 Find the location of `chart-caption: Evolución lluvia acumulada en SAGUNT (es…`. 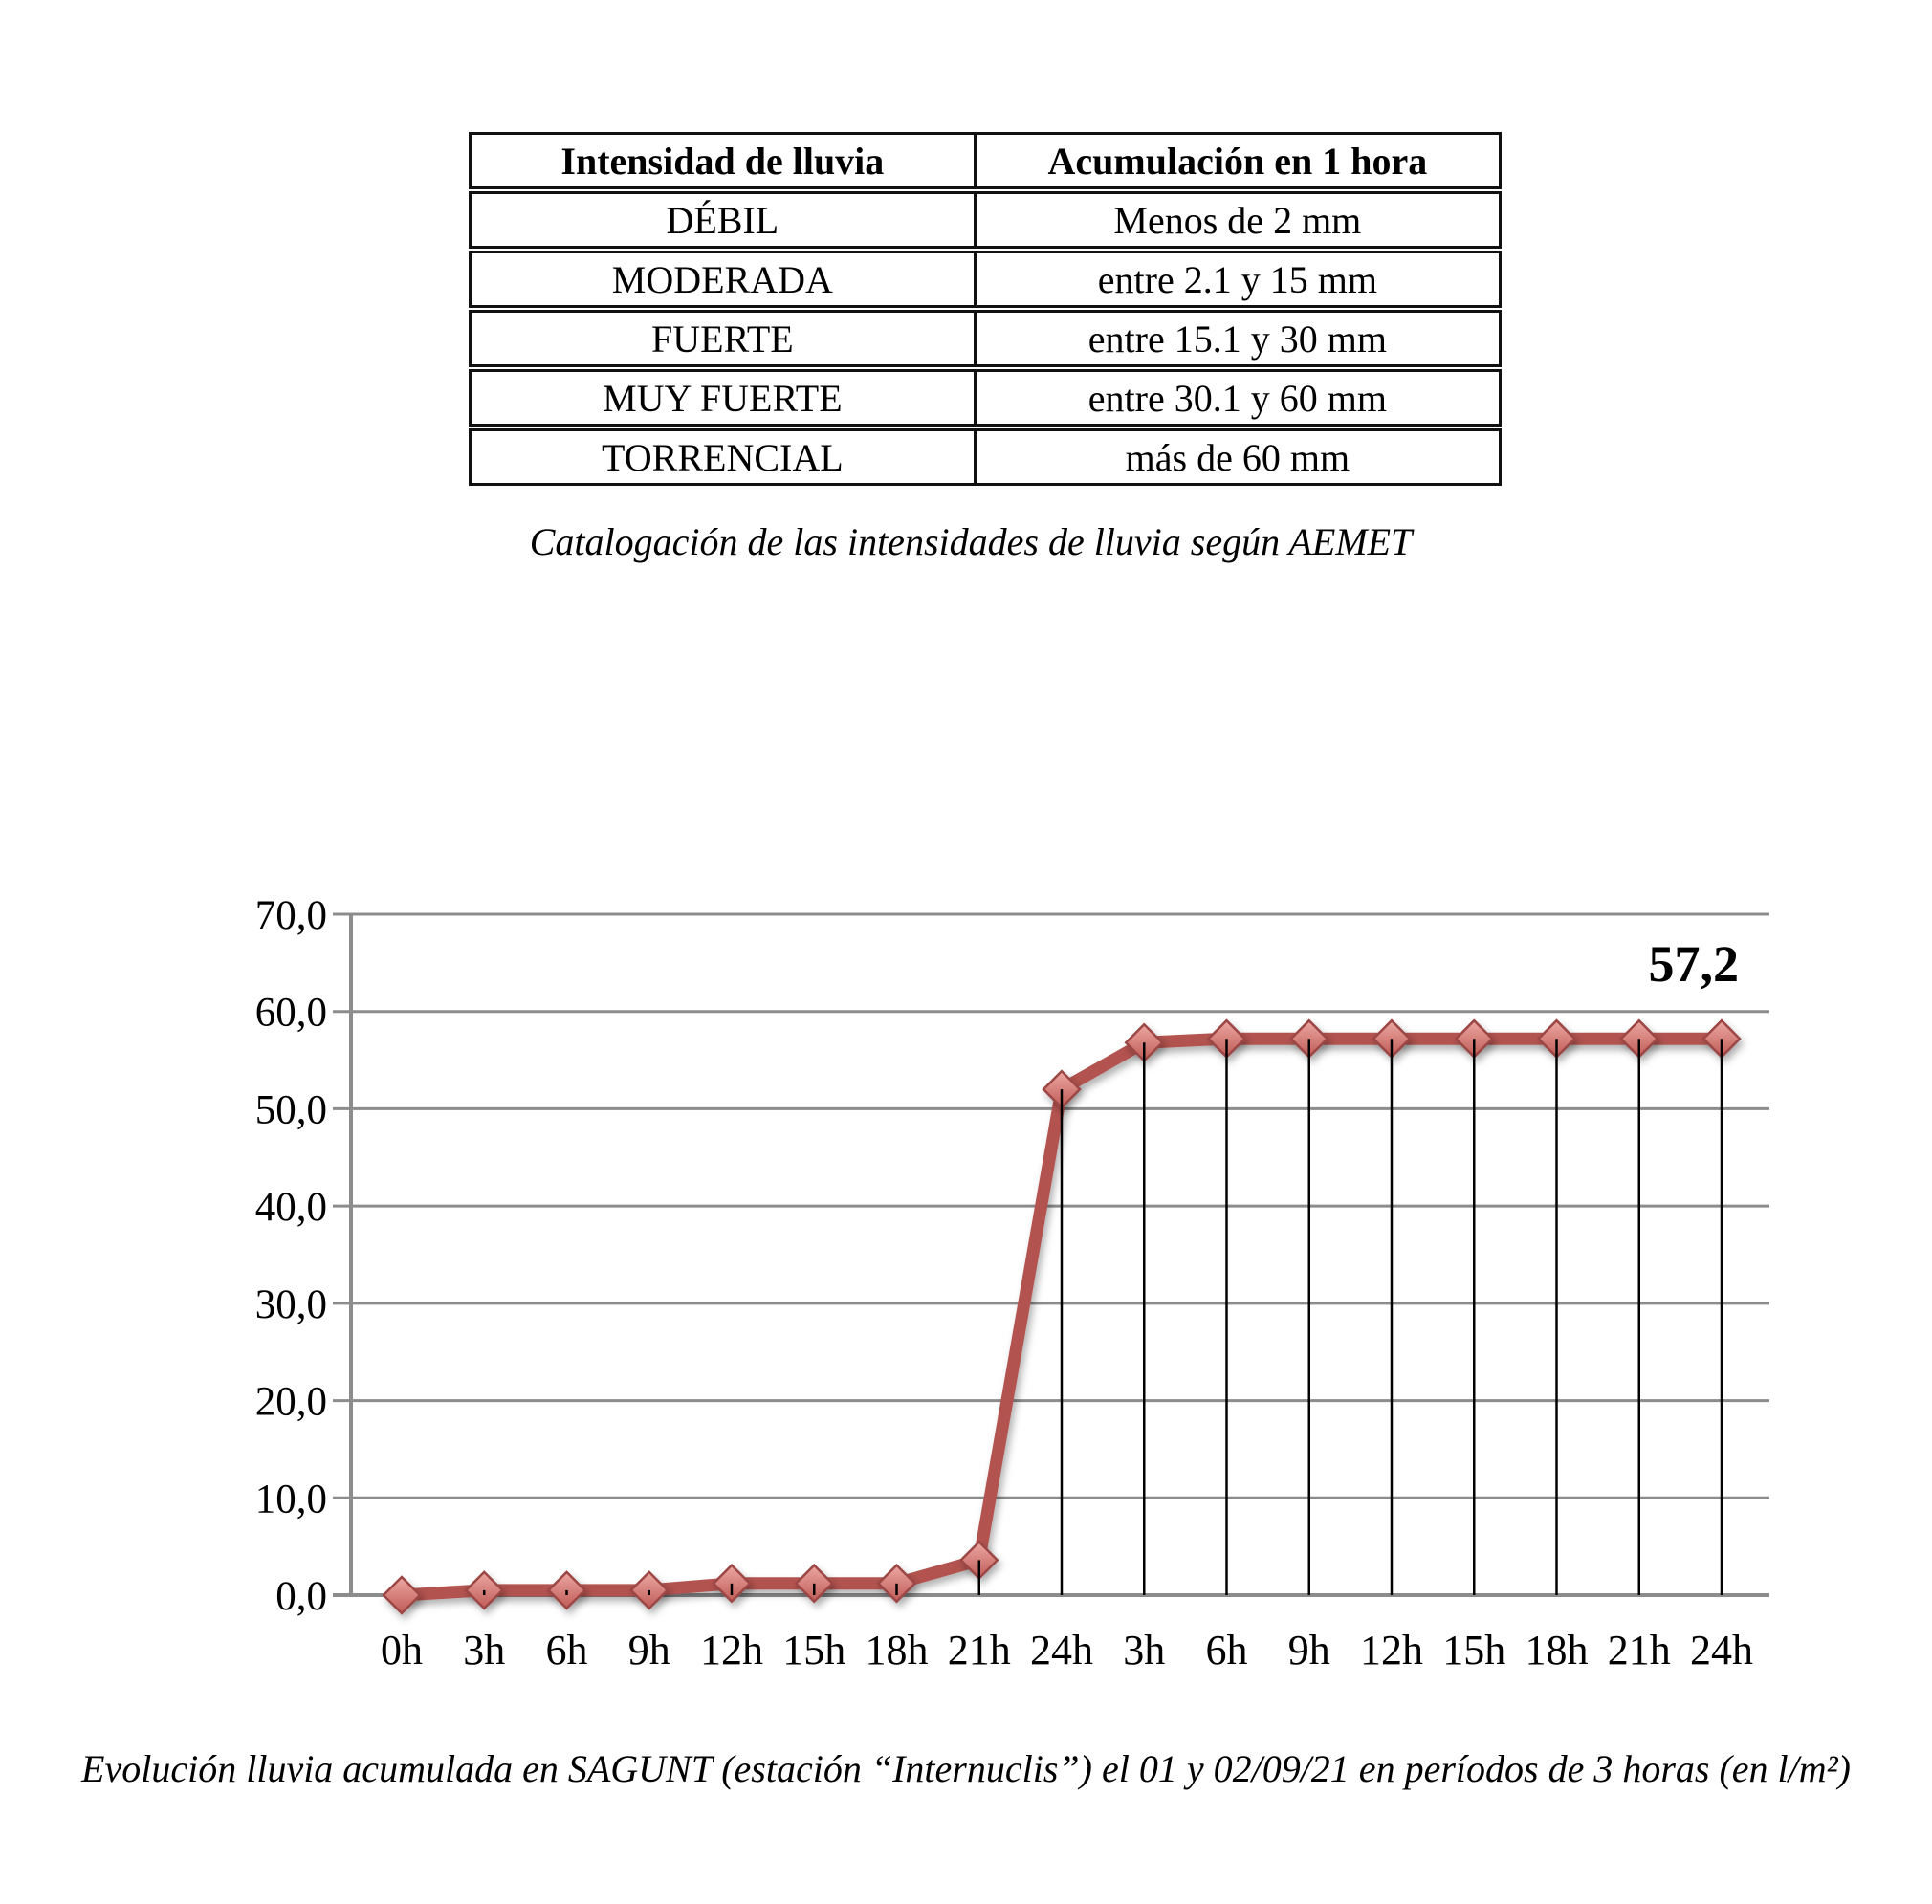

chart-caption: Evolución lluvia acumulada en SAGUNT (es… is located at coordinates (966, 1769).